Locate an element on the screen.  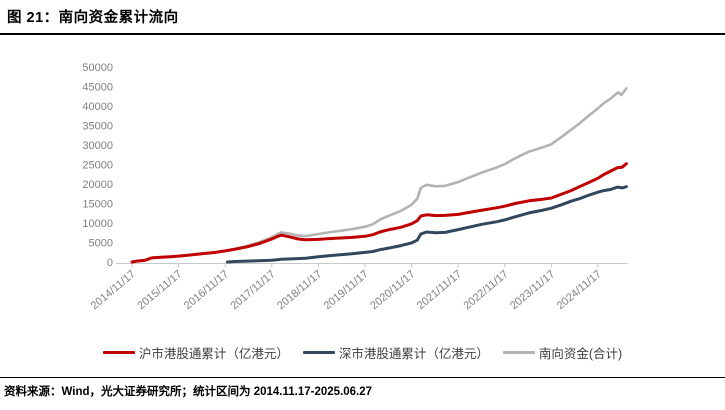
y-tick-label: 15000 is located at coordinates (97, 205).